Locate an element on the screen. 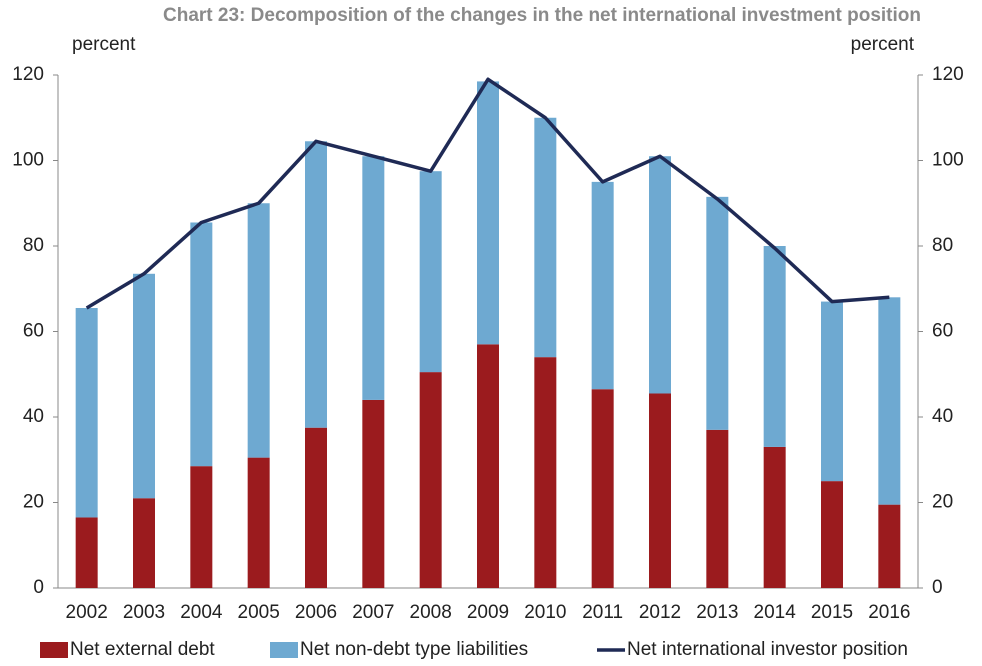  y-tick-label: 0 is located at coordinates (38, 587).